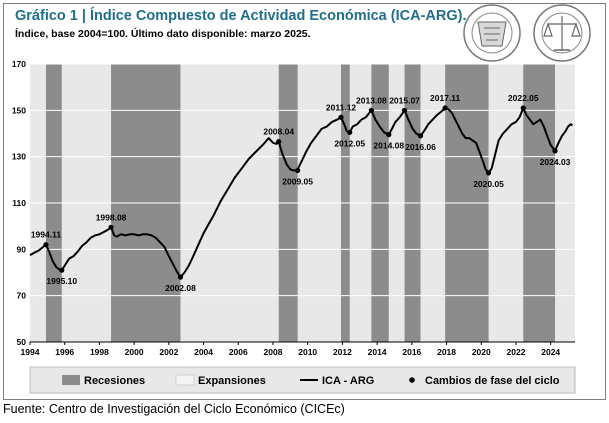 The width and height of the screenshot is (609, 423). What do you see at coordinates (555, 162) in the screenshot?
I see `turning-point-label: 2024.03` at bounding box center [555, 162].